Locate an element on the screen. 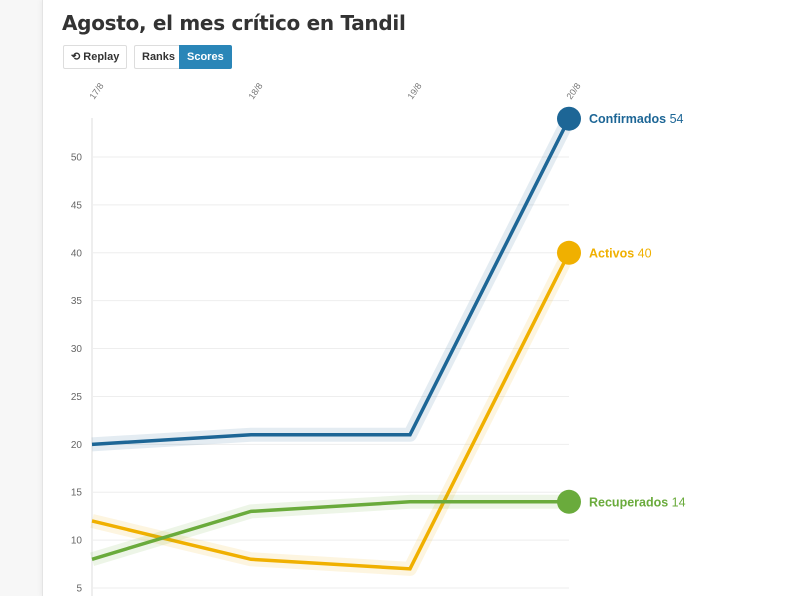 Image resolution: width=795 pixels, height=596 pixels. y-tick-label: 10 is located at coordinates (77, 541).